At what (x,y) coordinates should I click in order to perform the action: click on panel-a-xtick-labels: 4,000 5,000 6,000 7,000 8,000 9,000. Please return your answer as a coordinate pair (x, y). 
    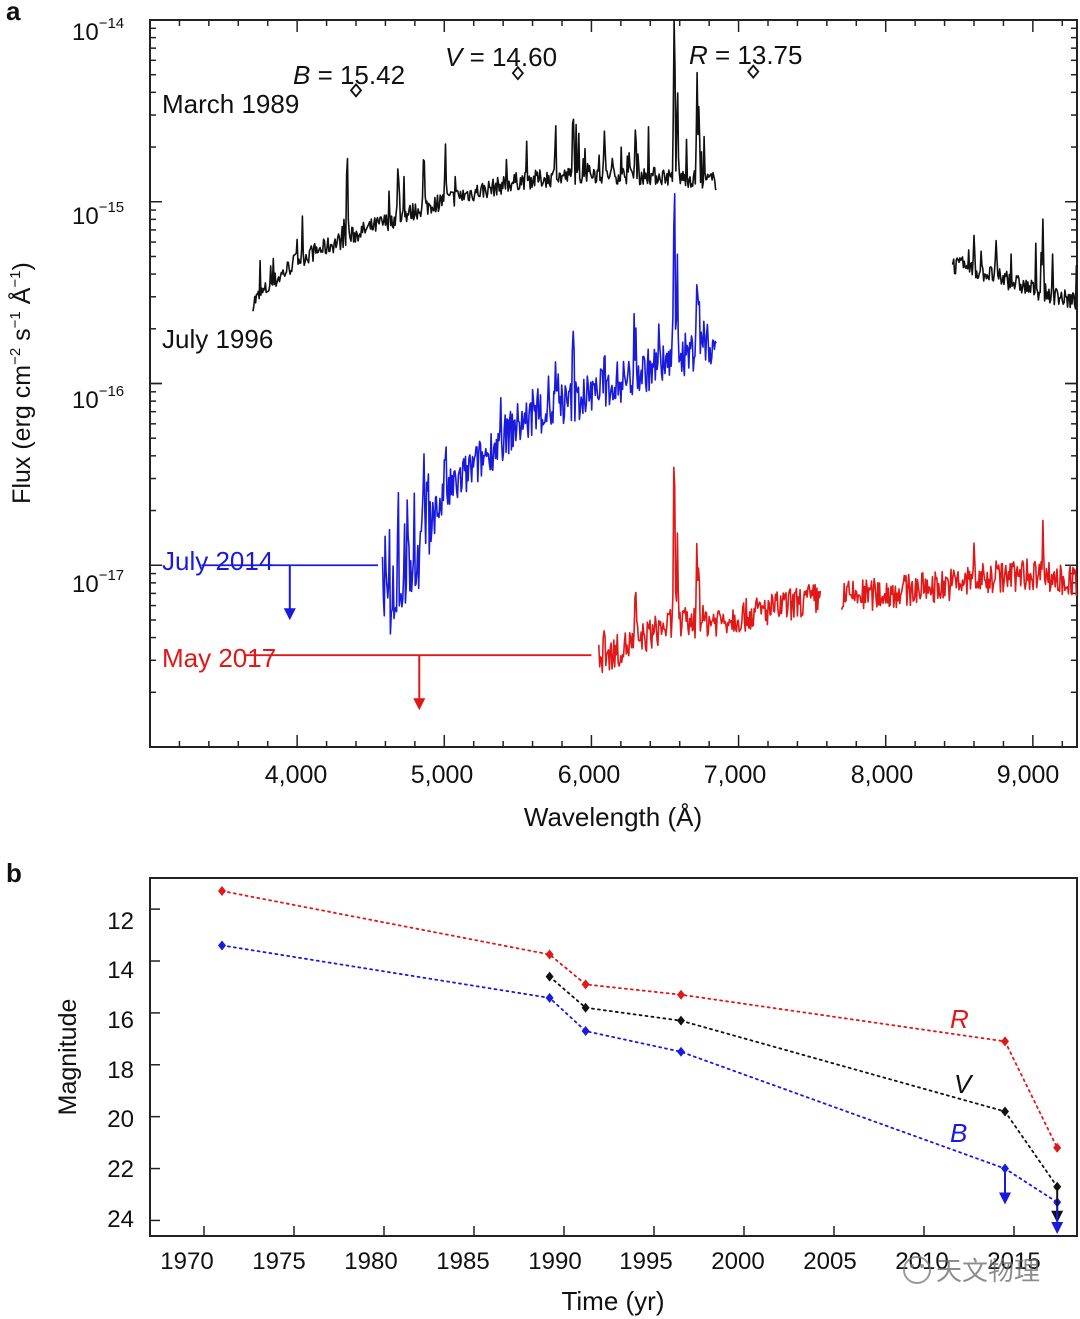
    Looking at the image, I should click on (662, 775).